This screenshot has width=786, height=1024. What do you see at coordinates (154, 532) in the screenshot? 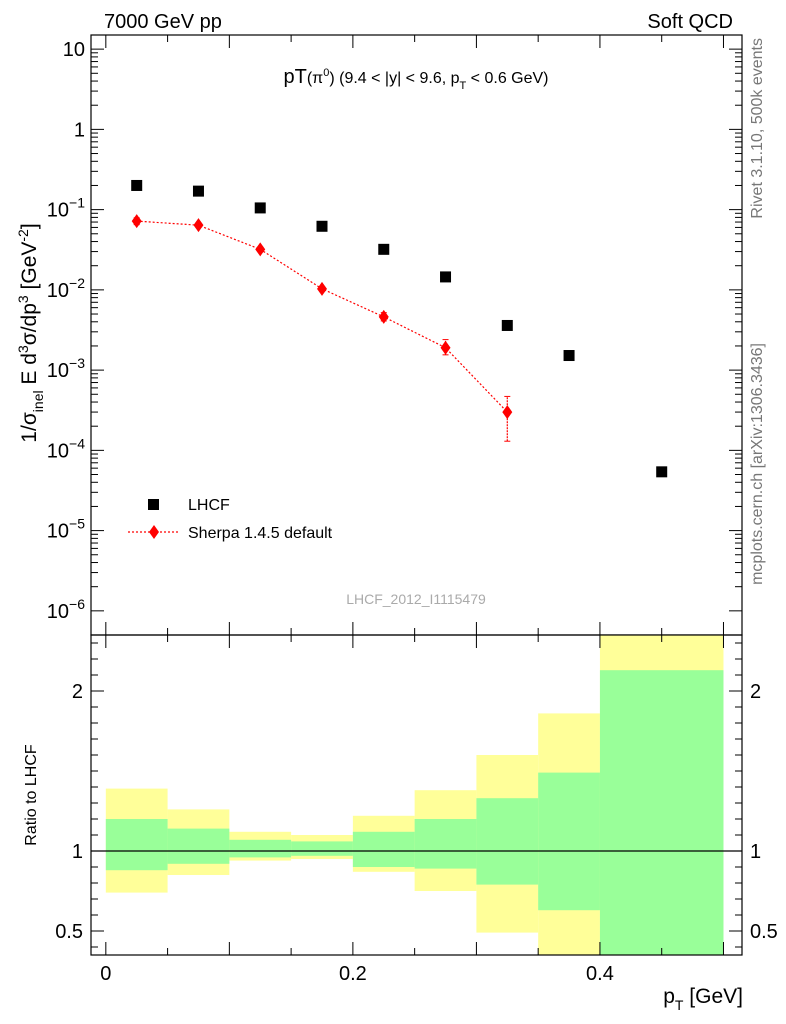
I see `legend-marker-sherpa` at bounding box center [154, 532].